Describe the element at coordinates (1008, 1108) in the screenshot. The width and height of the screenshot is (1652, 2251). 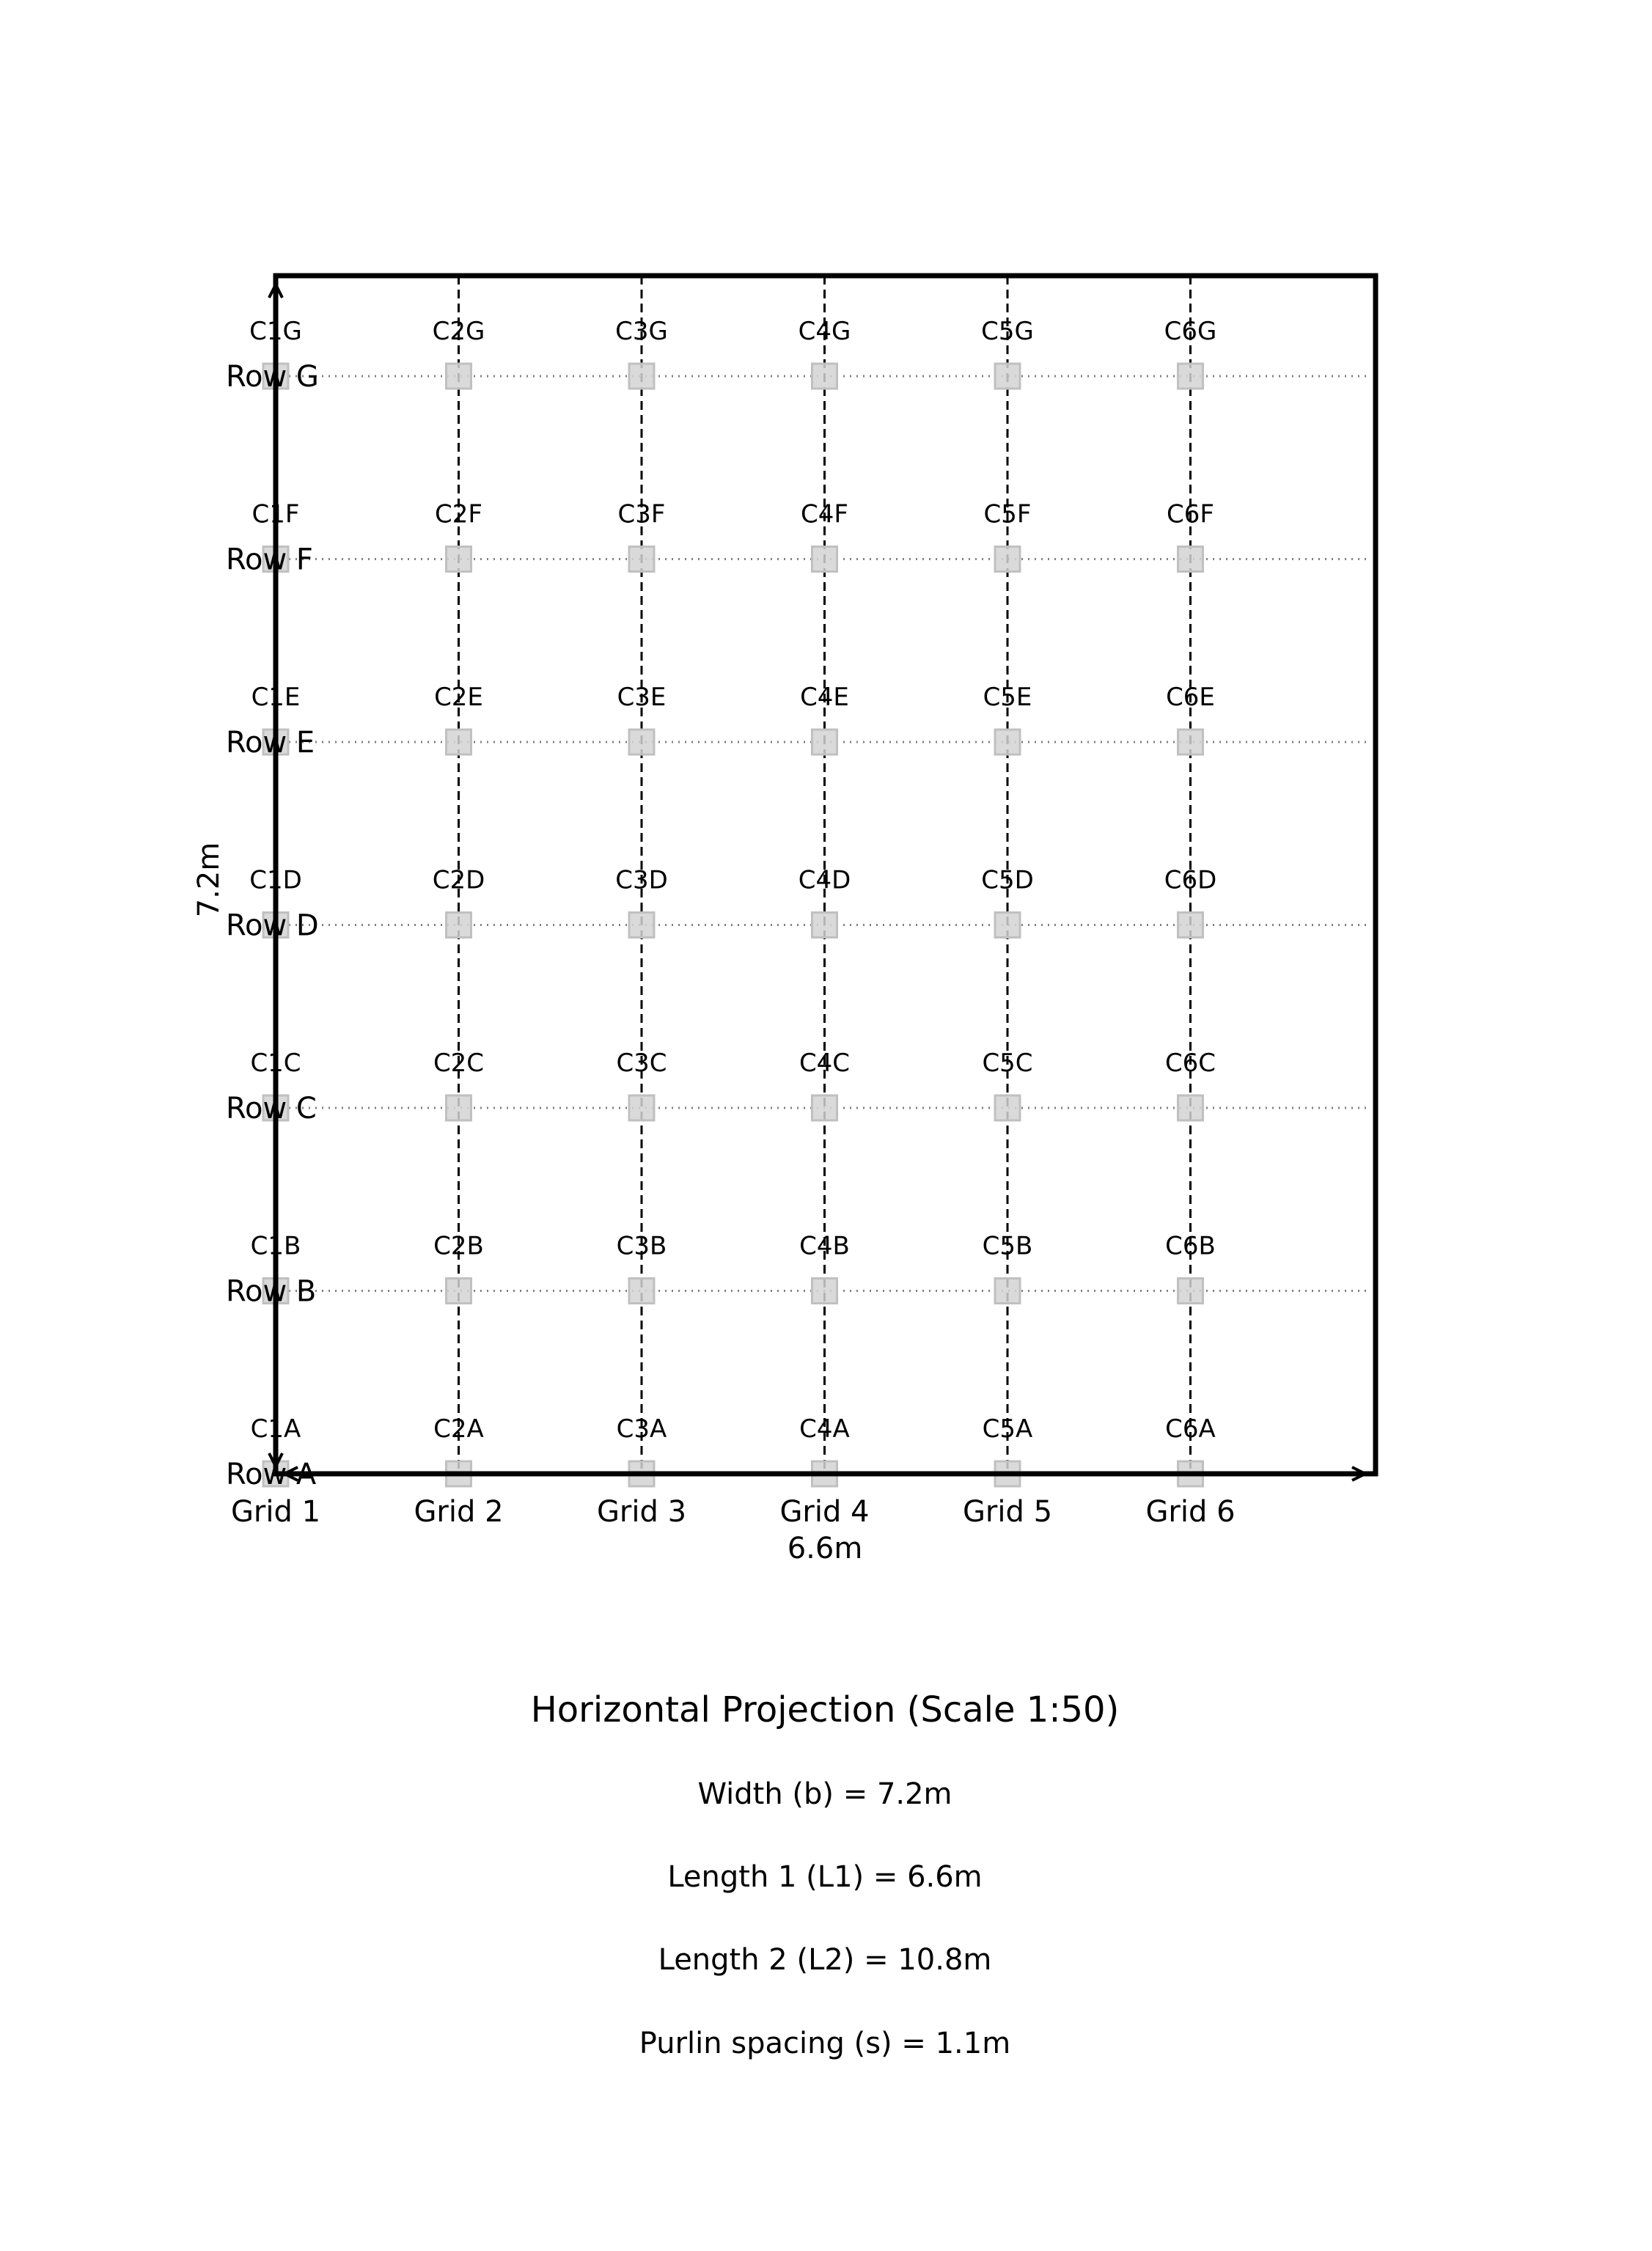
I see `column-c5c` at that location.